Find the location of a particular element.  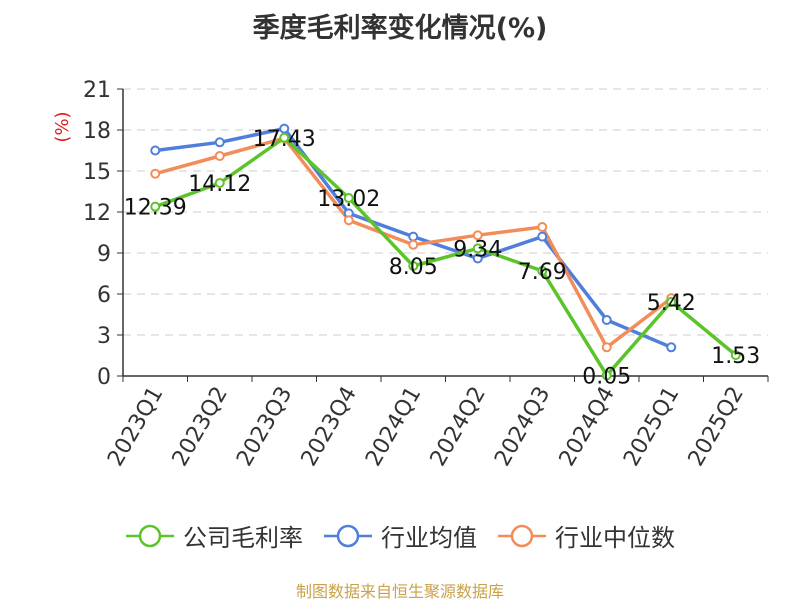

x-tick-label: 2024Q3 is located at coordinates (522, 427).